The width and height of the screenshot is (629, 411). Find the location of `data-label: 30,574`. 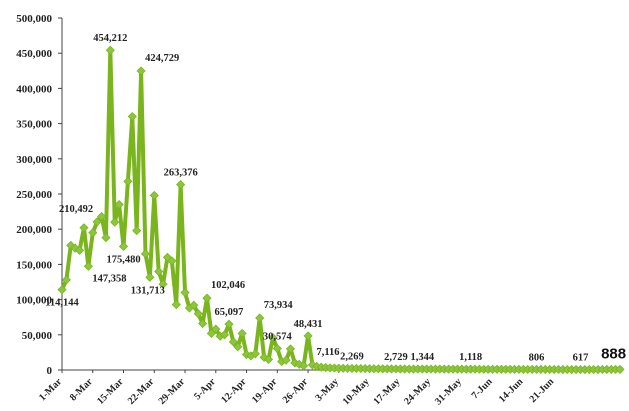

data-label: 30,574 is located at coordinates (278, 336).